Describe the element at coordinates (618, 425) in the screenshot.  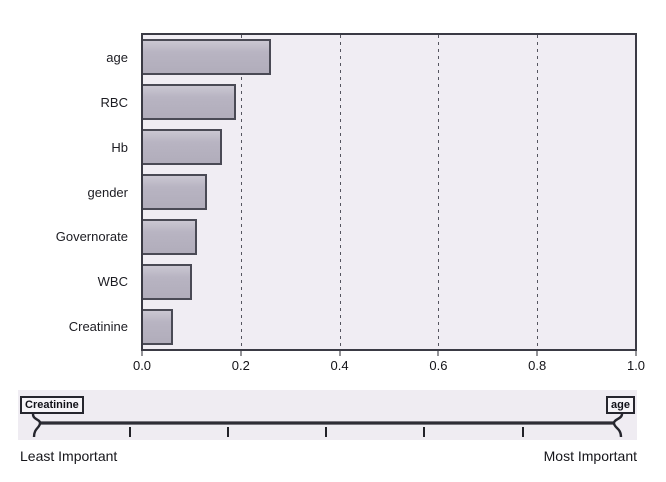
I see `slider-right-connector` at that location.